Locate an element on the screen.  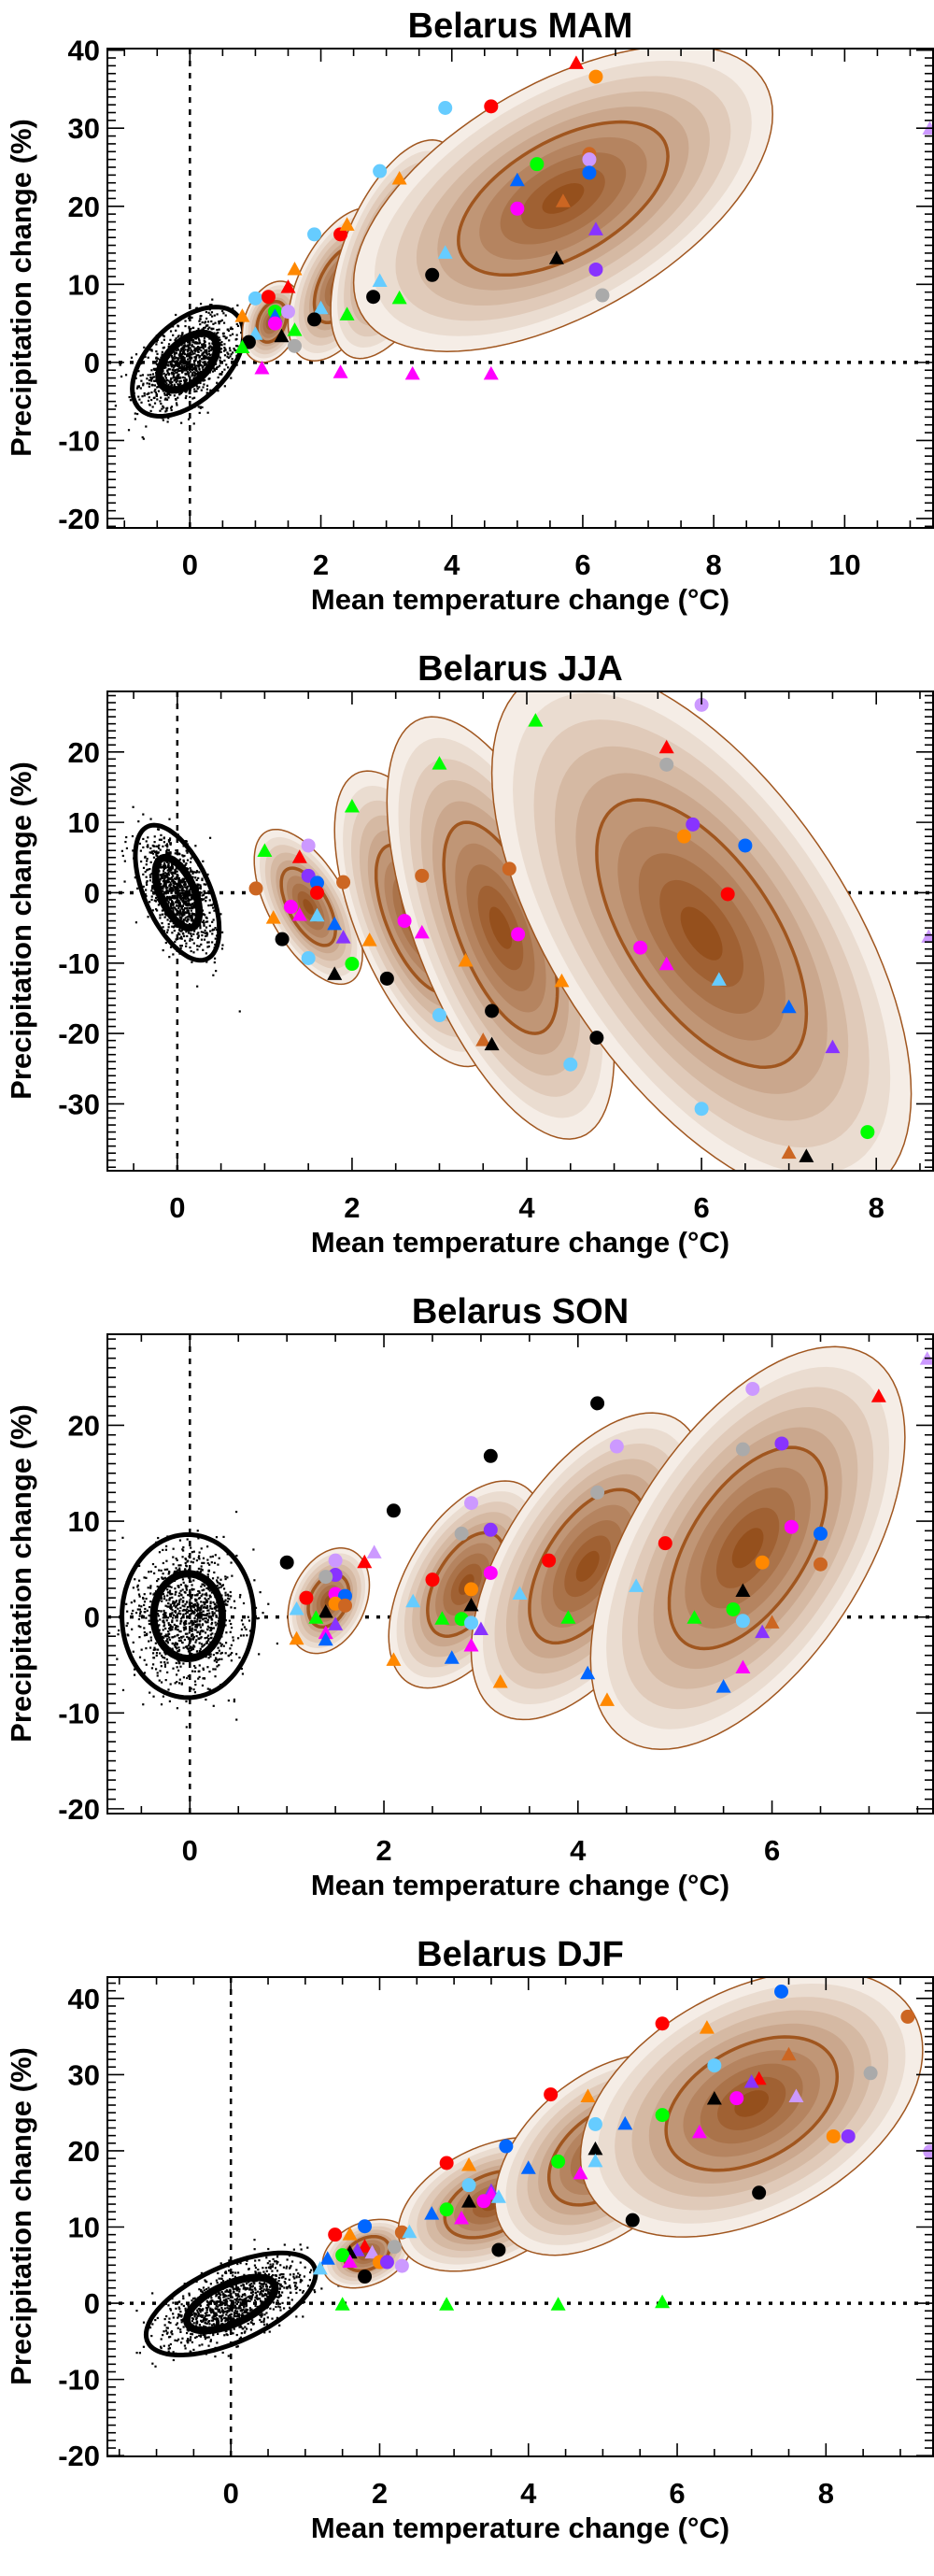
x-axis-label: Mean temperature change (°C) is located at coordinates (520, 2528).